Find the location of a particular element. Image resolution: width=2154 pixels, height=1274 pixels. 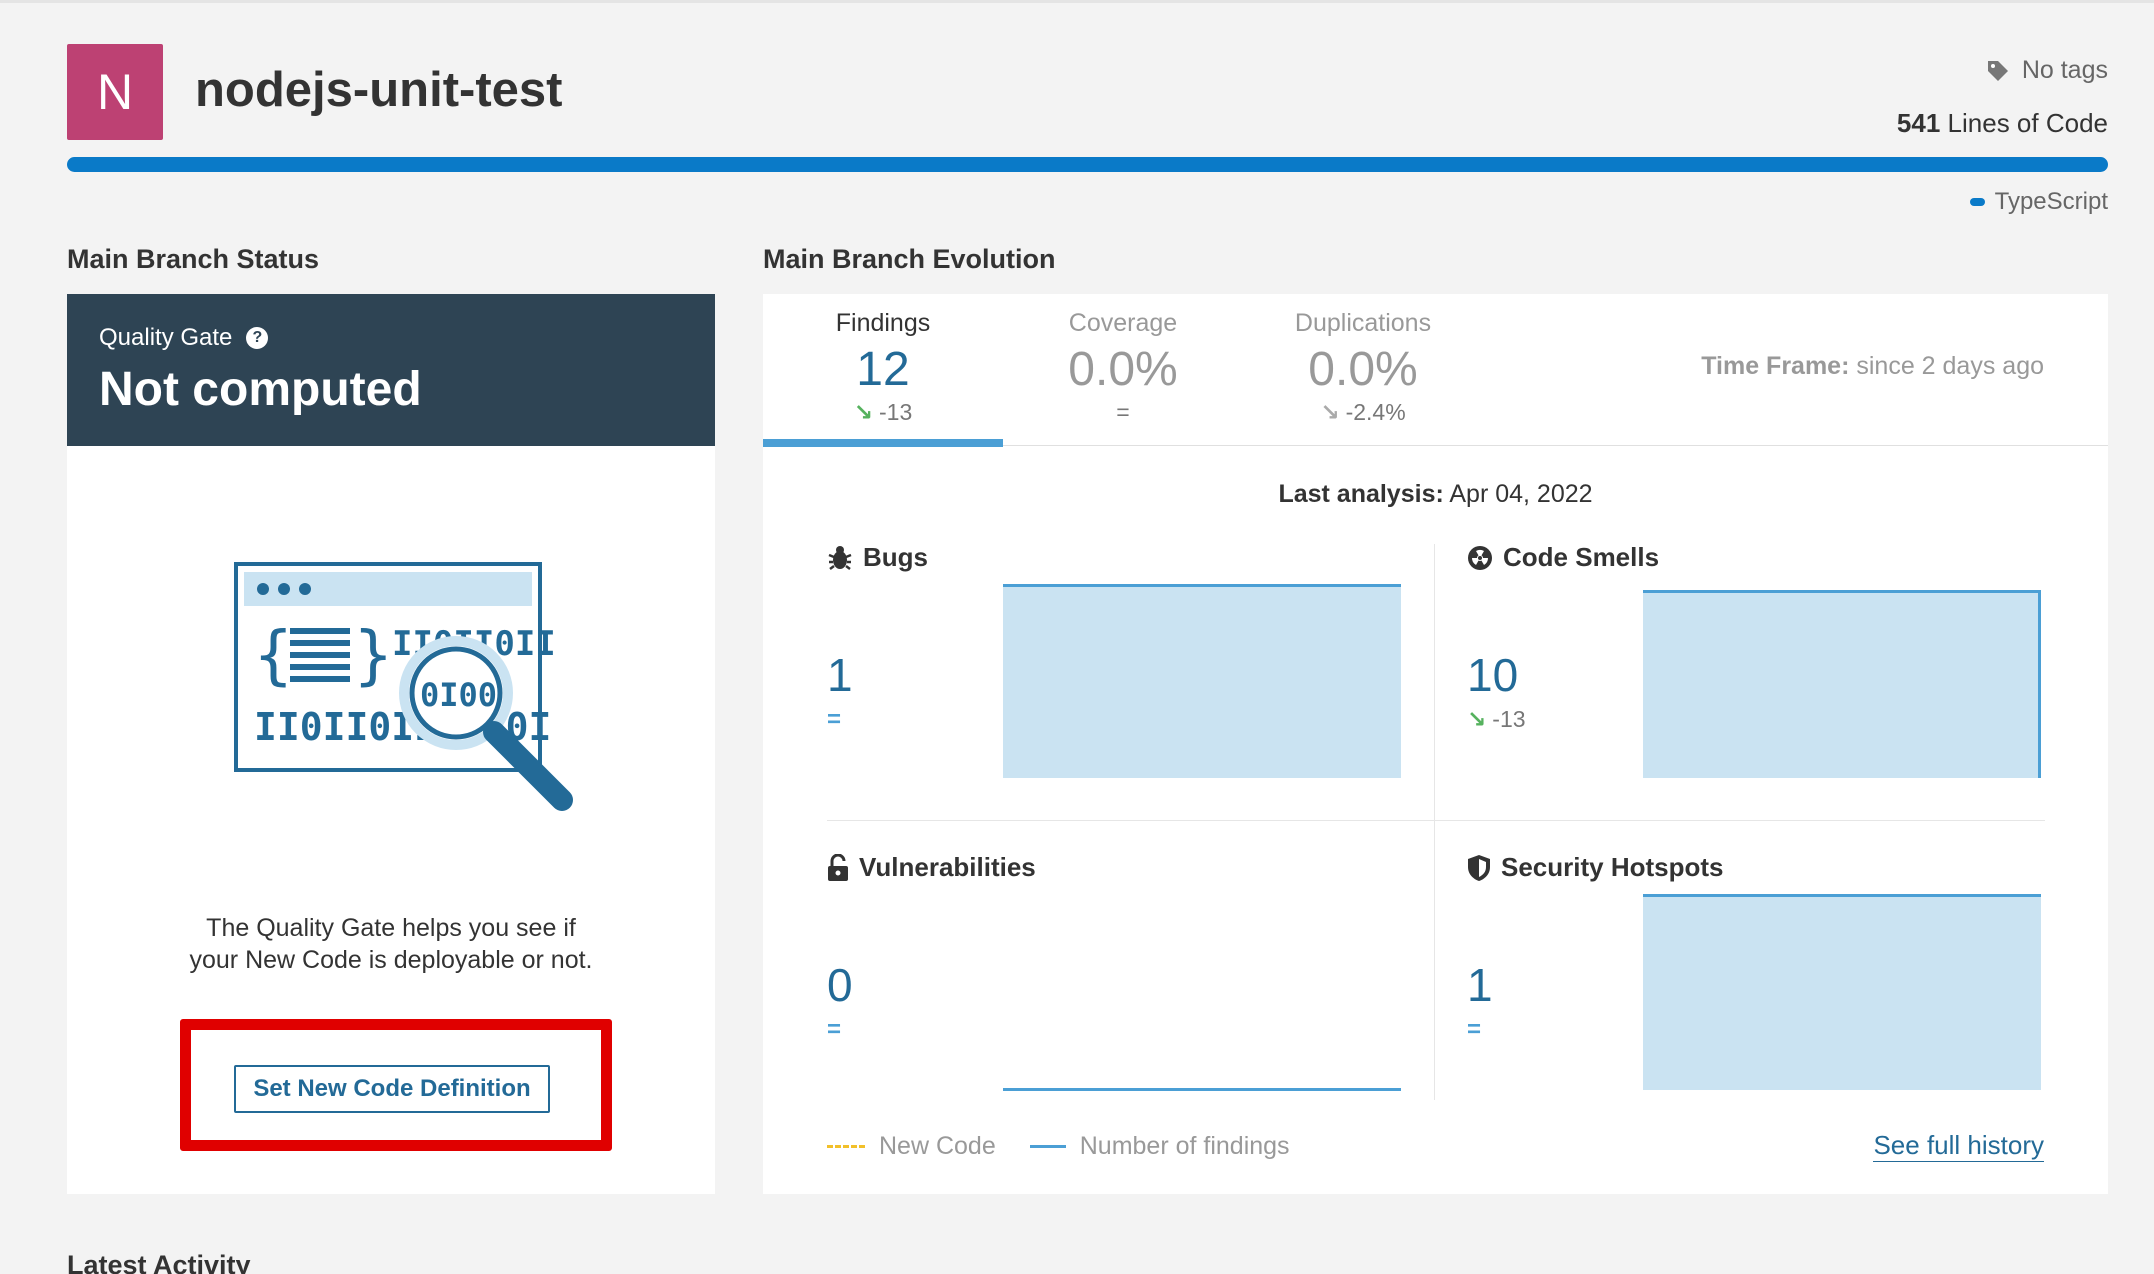

active-tab-indicator is located at coordinates (883, 443).